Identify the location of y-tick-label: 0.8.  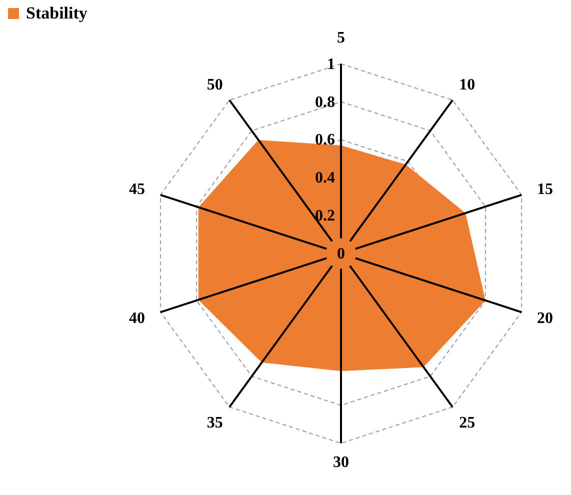
(325, 102).